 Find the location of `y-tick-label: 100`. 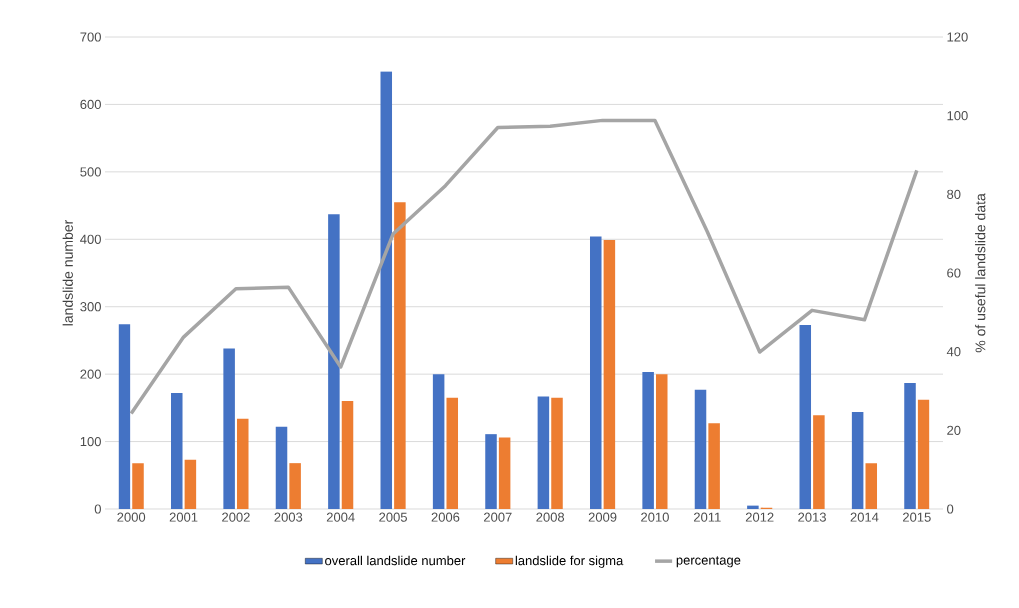

y-tick-label: 100 is located at coordinates (90, 441).